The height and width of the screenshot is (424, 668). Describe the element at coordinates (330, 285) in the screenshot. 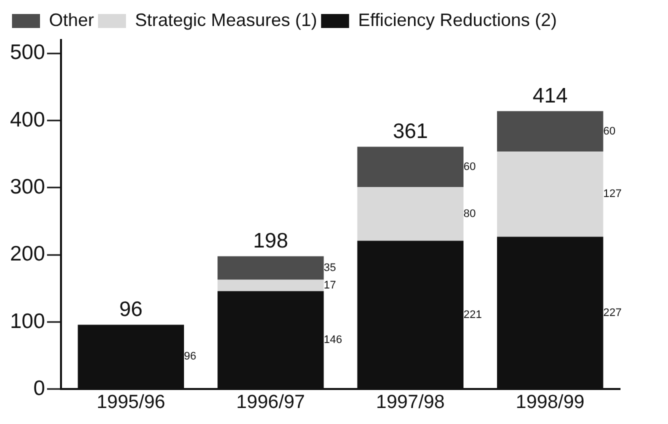

I see `data-label: 17` at that location.